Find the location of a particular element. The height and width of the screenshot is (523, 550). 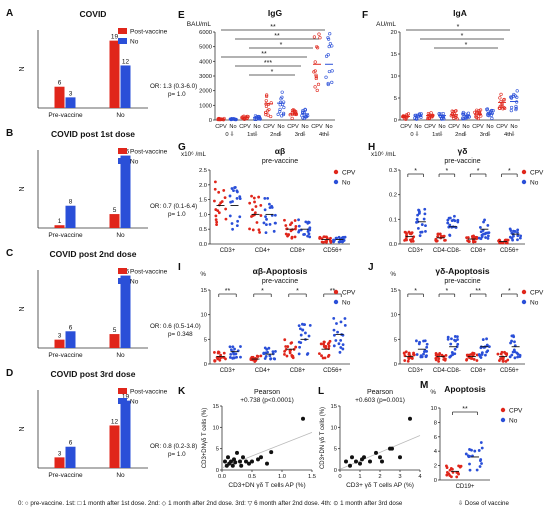

bar-pre-vaccine-no is located at coordinates (70, 216).